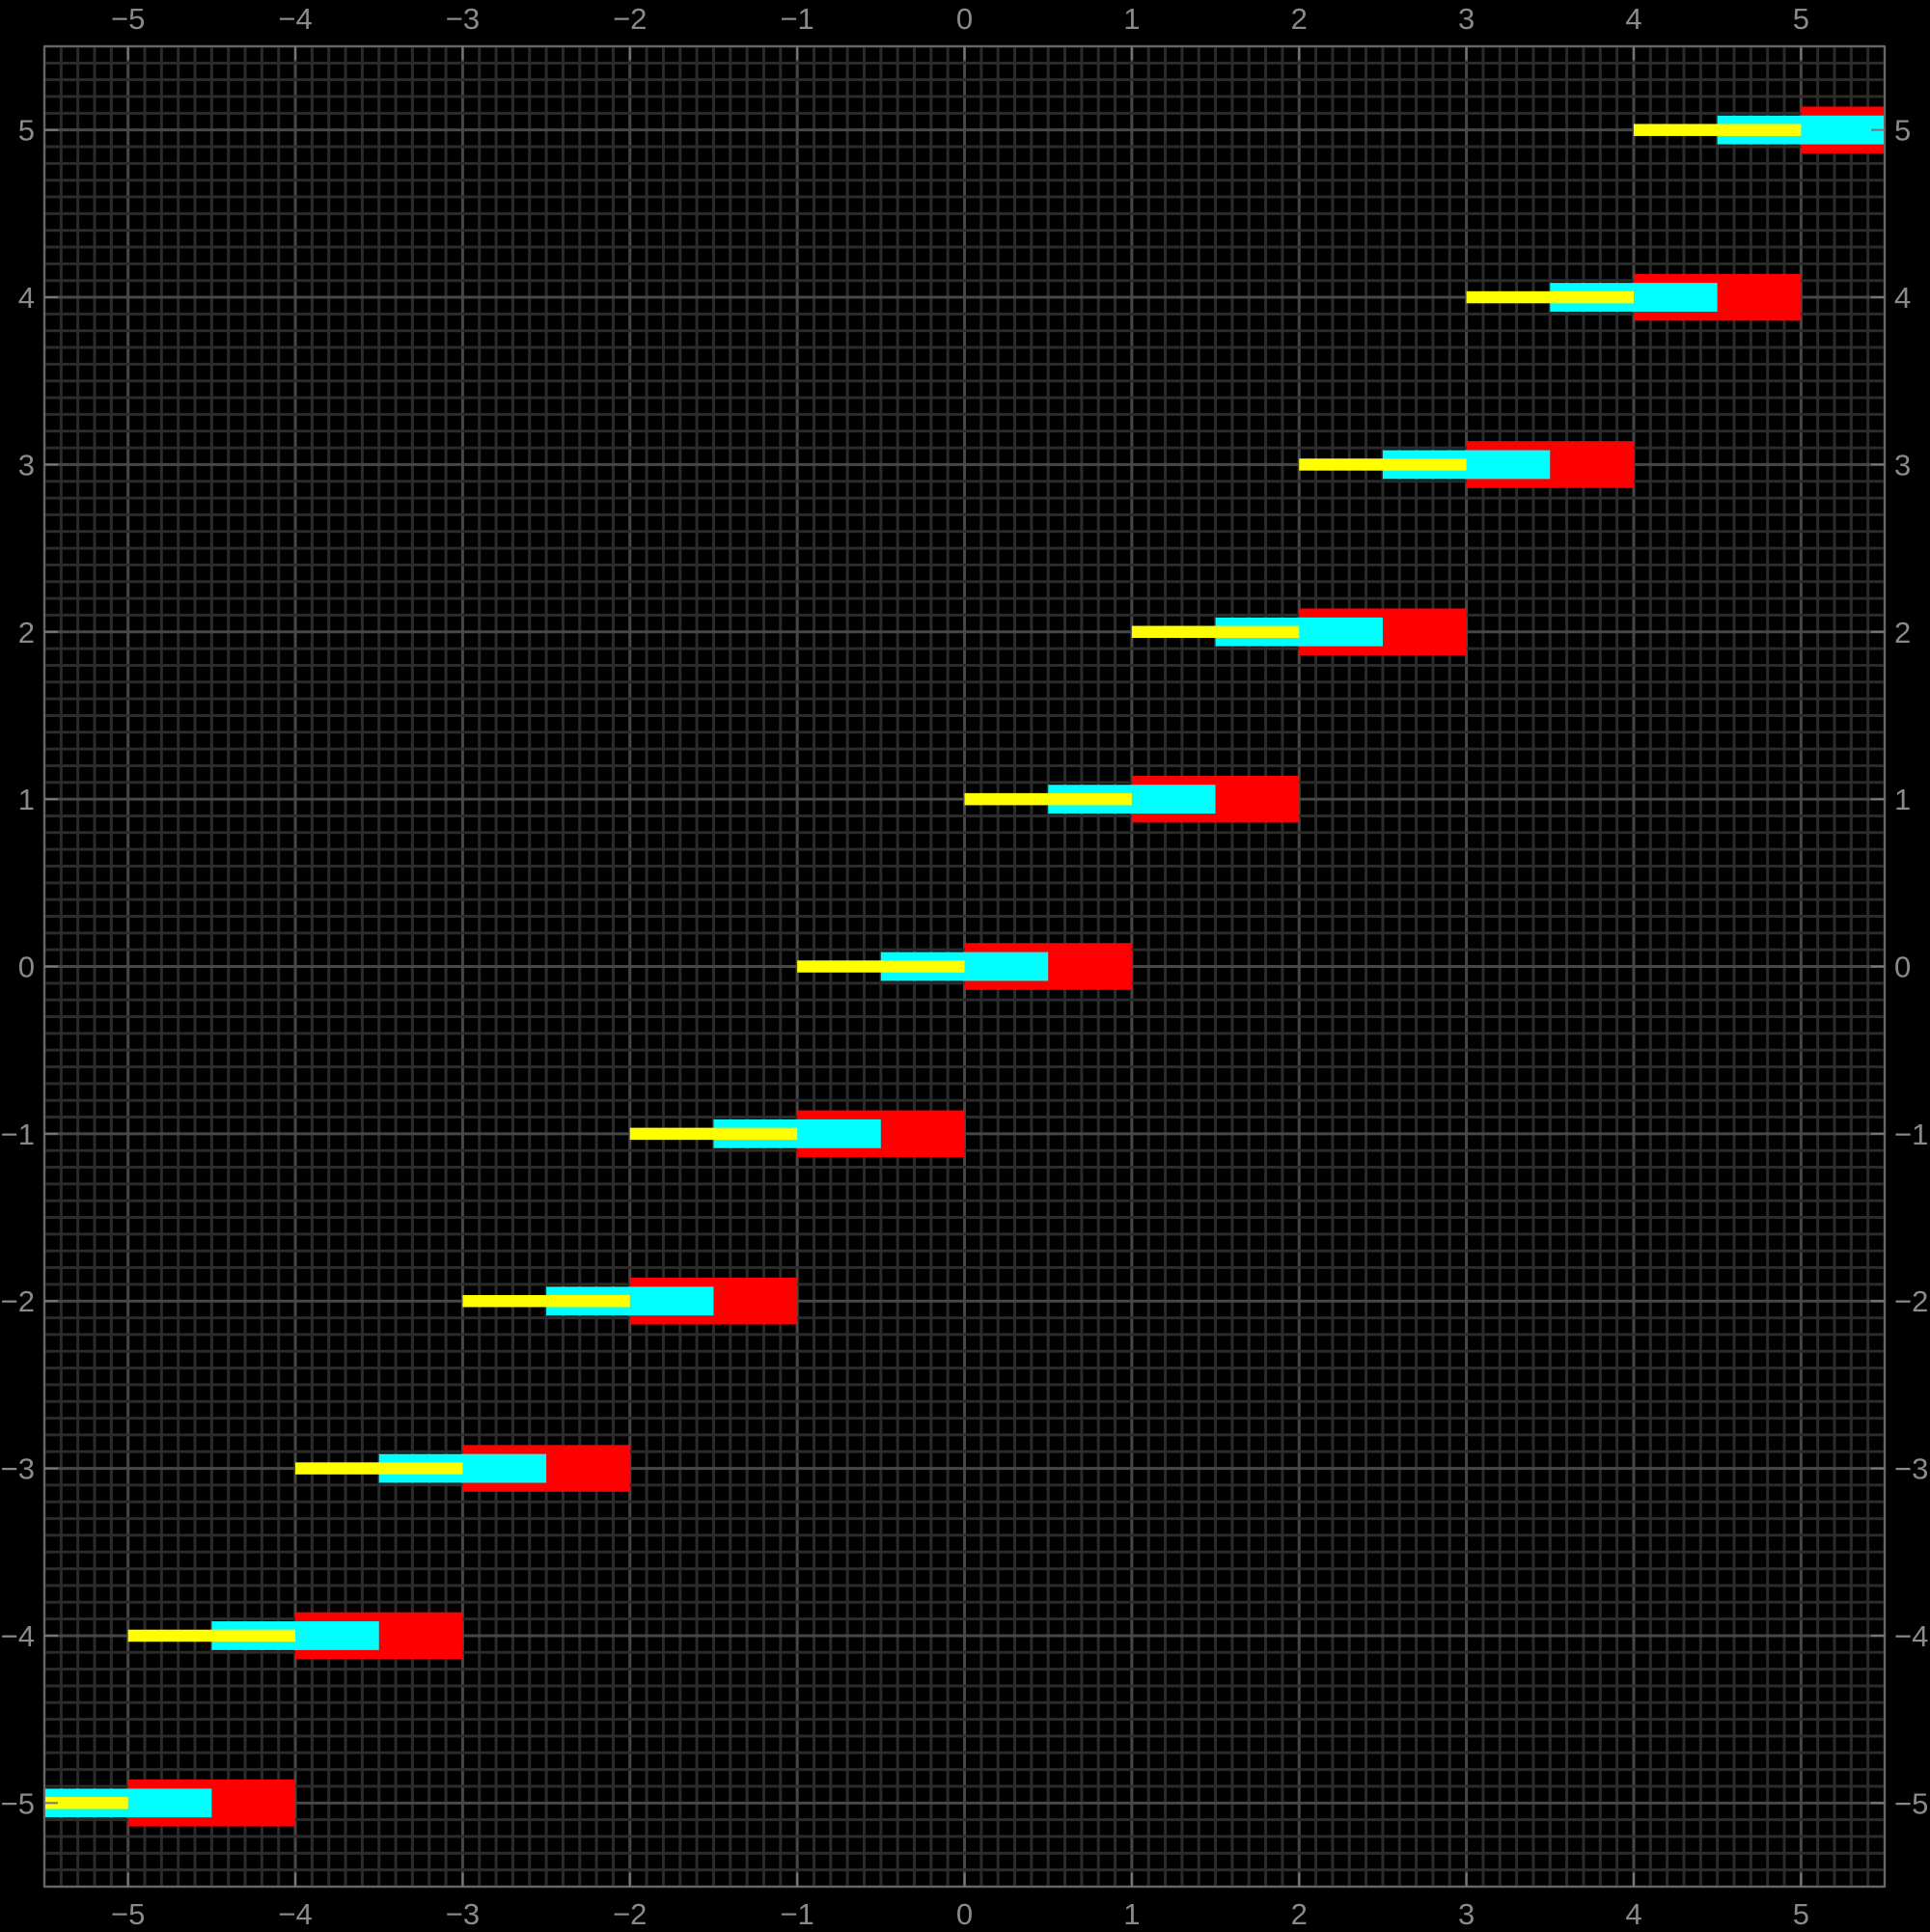 The width and height of the screenshot is (1930, 1932). I want to click on y-tick-label-left: 0, so click(26, 967).